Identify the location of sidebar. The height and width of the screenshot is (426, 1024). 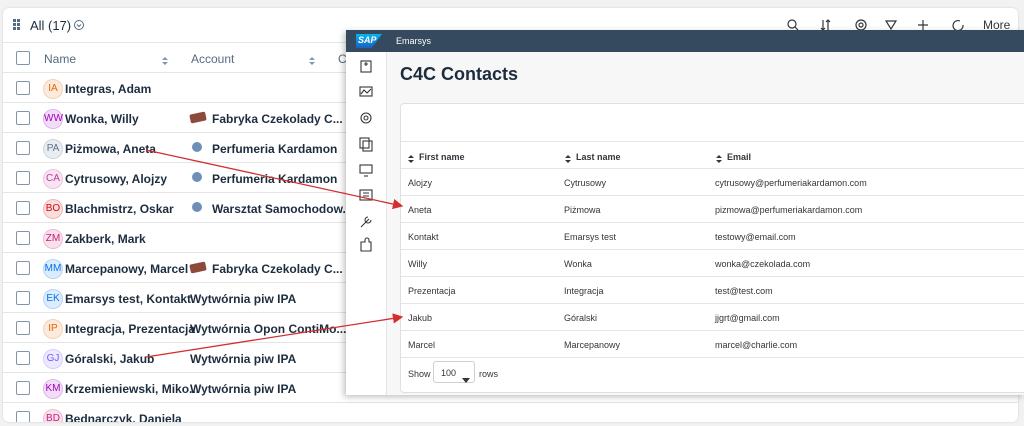
(366, 223).